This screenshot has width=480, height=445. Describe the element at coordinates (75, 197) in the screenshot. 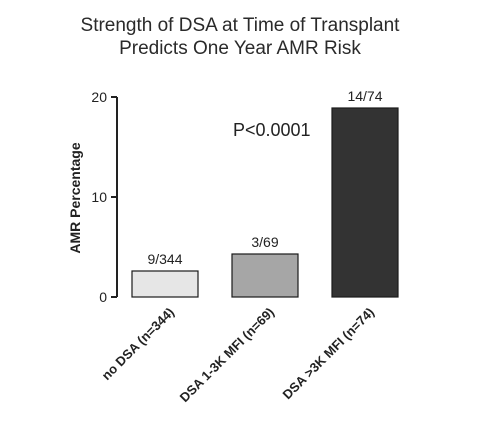

I see `y-axis-label: AMR Percentage` at that location.